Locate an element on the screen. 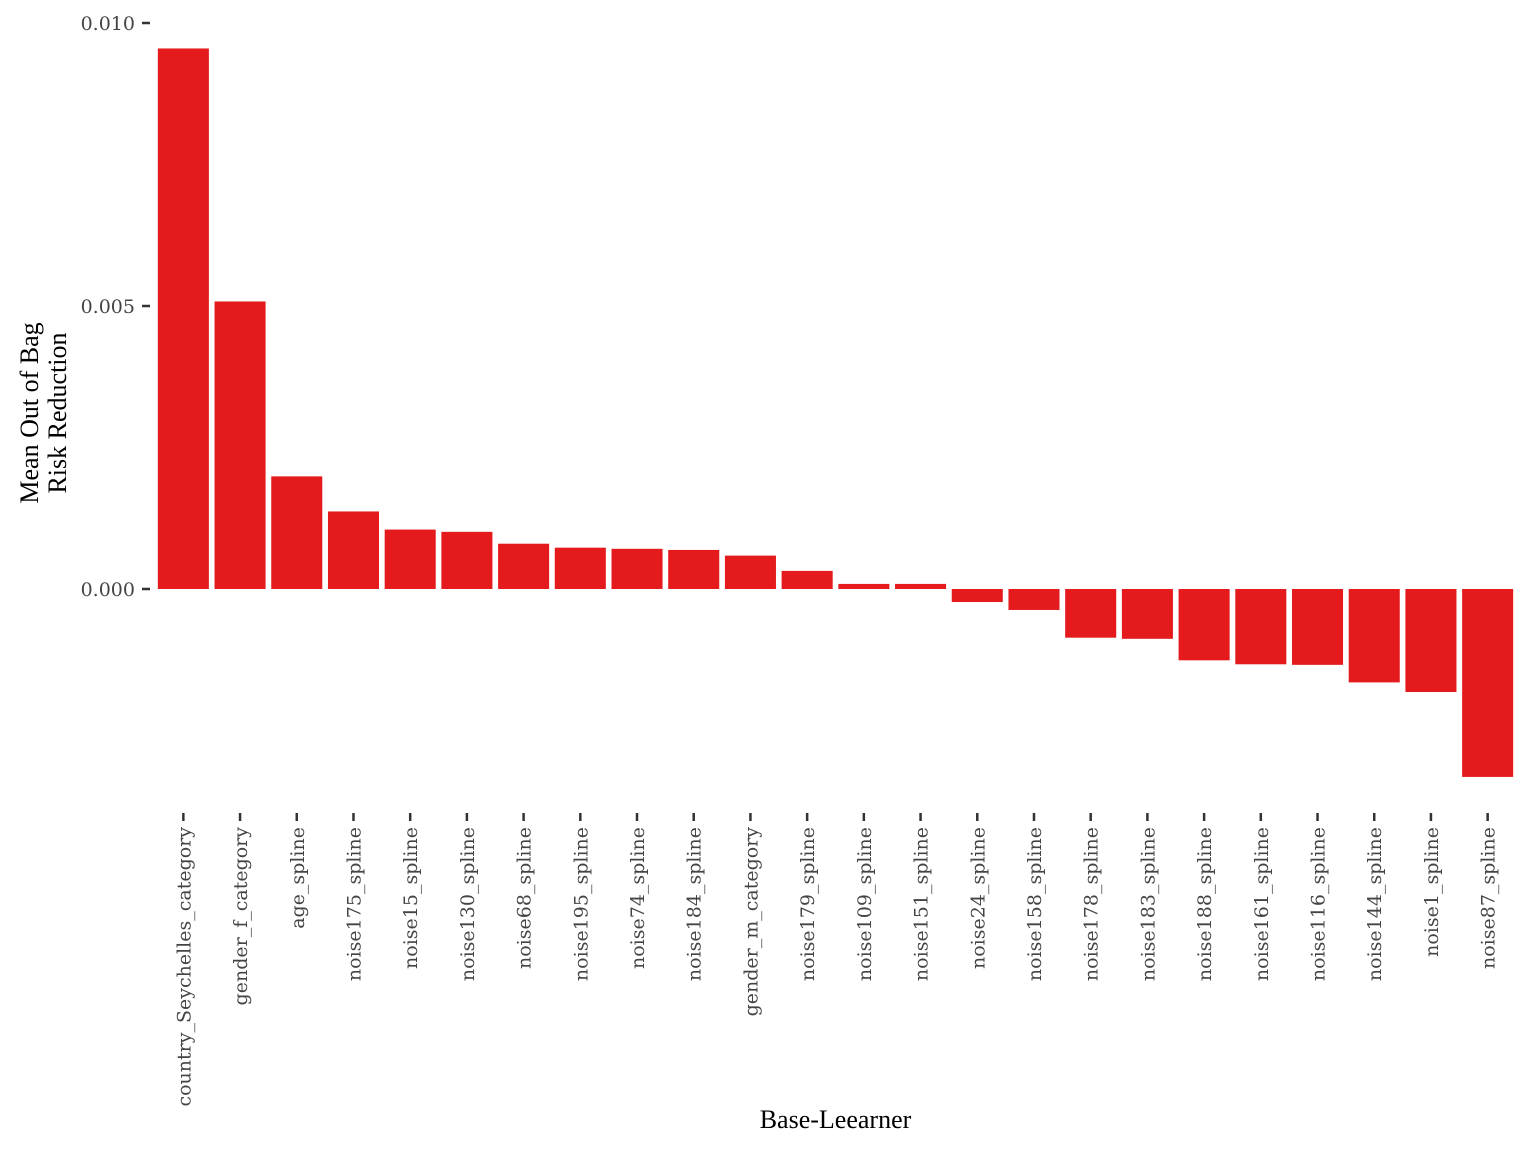 Image resolution: width=1536 pixels, height=1152 pixels. x-tick-label: noise175_spline is located at coordinates (354, 904).